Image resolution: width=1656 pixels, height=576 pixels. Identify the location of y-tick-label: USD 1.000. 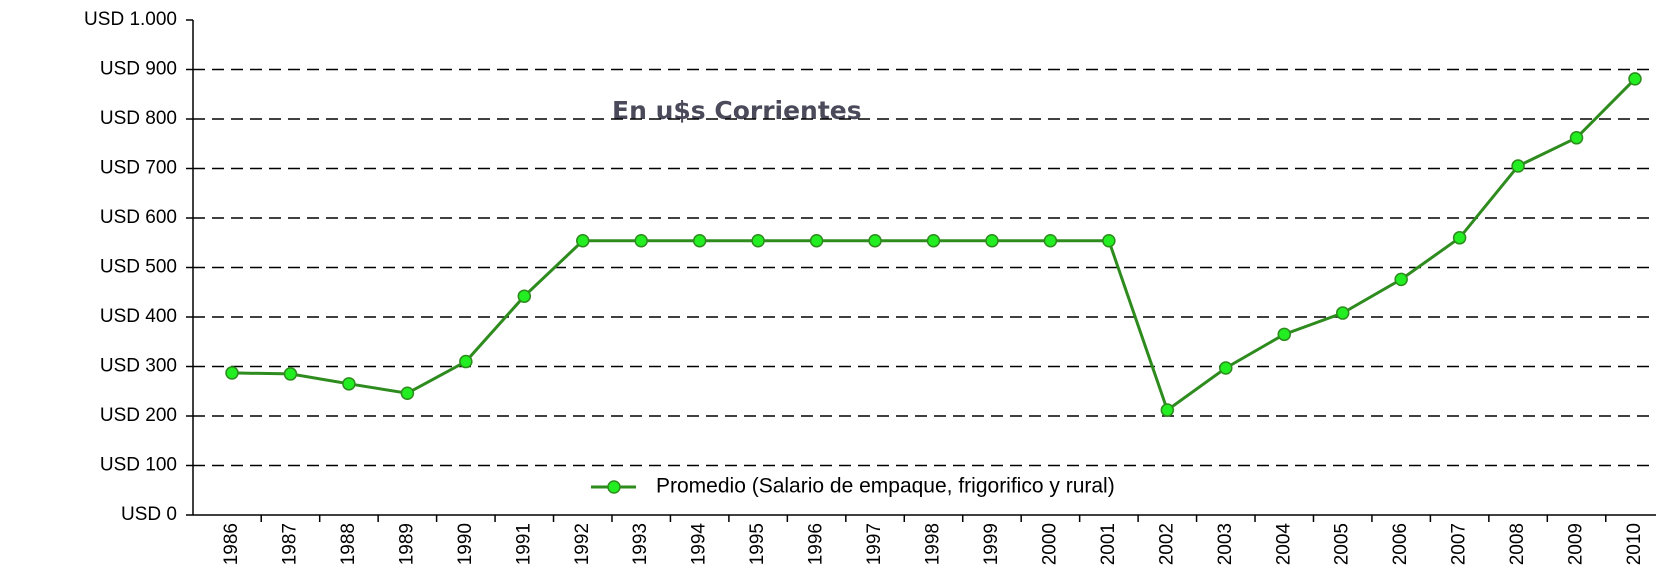
(130, 19).